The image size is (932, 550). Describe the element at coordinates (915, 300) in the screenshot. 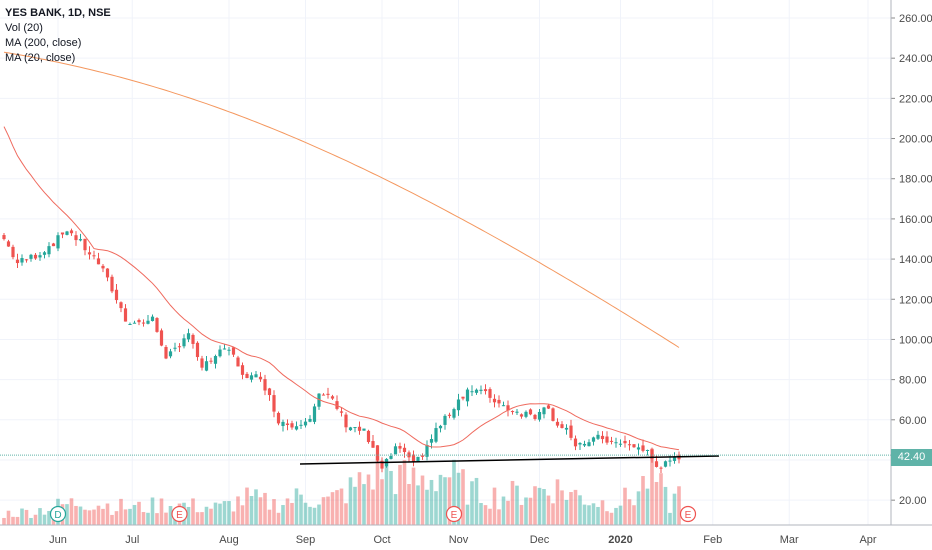

I see `y-tick-label: 120.00` at that location.